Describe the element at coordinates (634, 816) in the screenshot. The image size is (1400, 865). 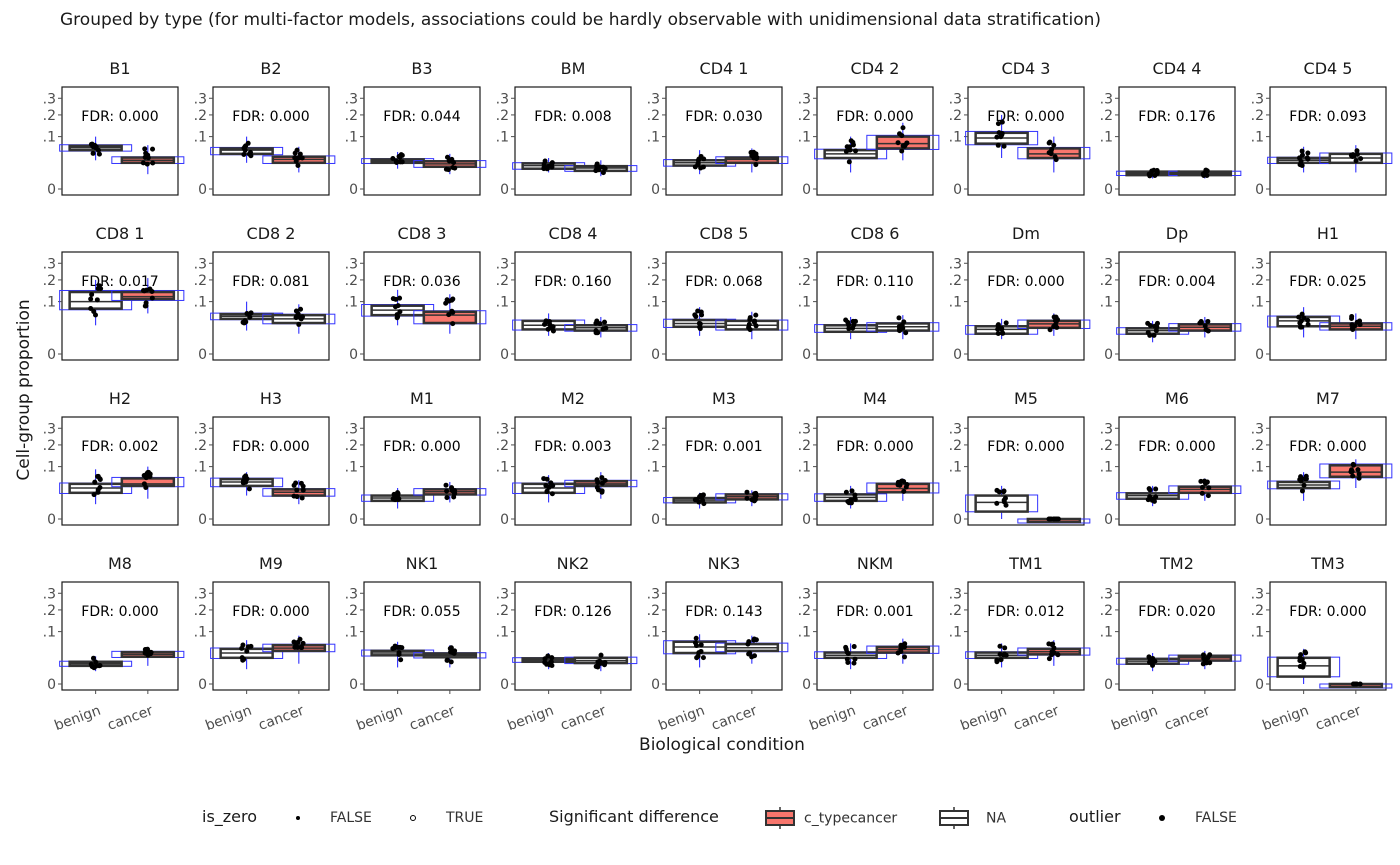
I see `legend-title-significant: Significant difference` at that location.